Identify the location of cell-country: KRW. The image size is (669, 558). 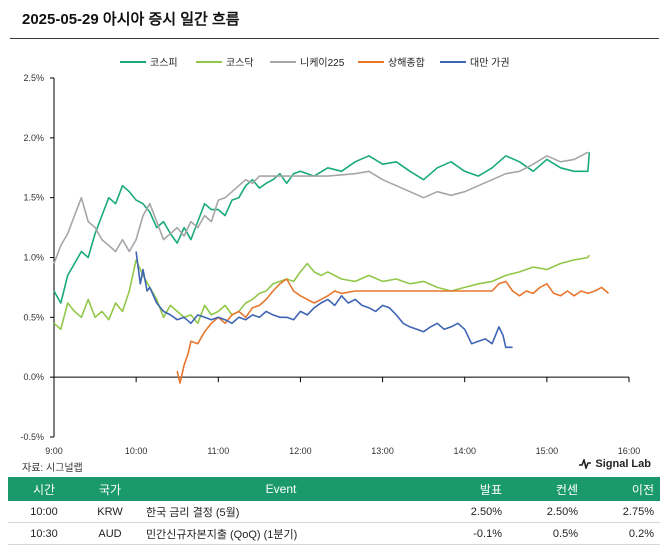
(110, 512).